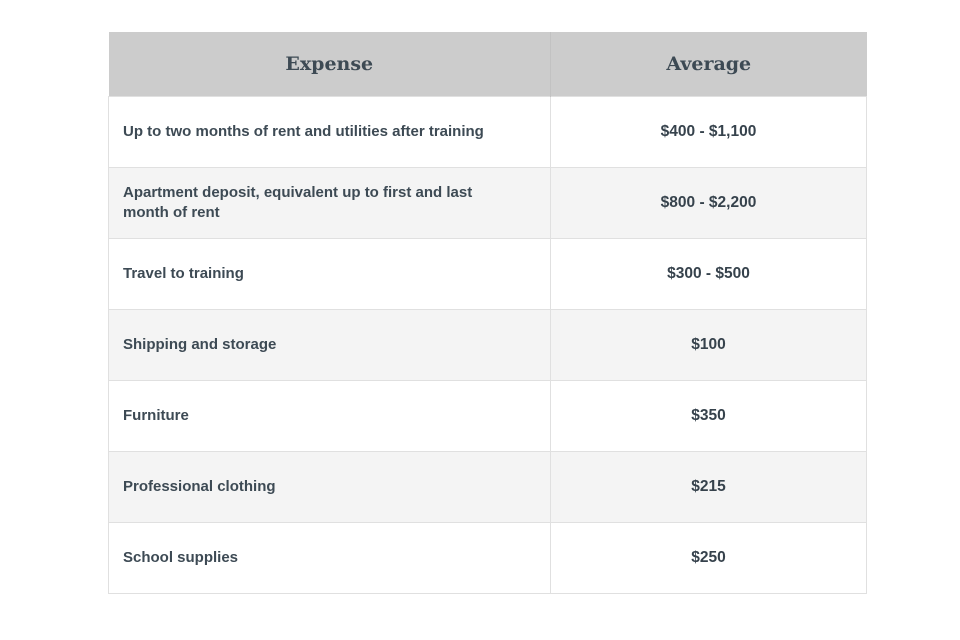  What do you see at coordinates (329, 416) in the screenshot?
I see `expense-cell: Furniture` at bounding box center [329, 416].